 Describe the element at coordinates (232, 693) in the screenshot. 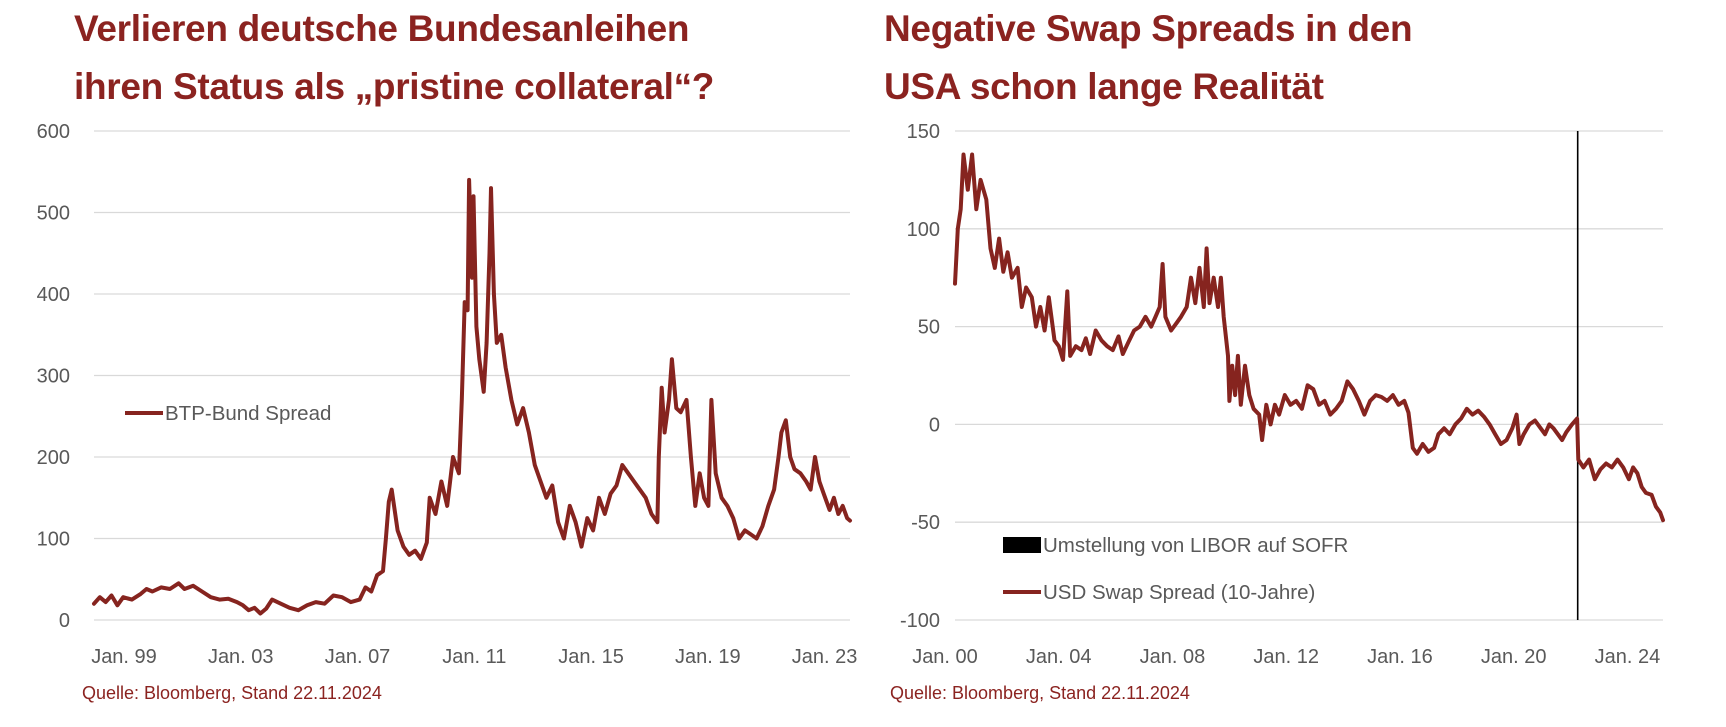

I see `left-source-note: Quelle: Bloomberg, Stand 22.11.2024` at that location.